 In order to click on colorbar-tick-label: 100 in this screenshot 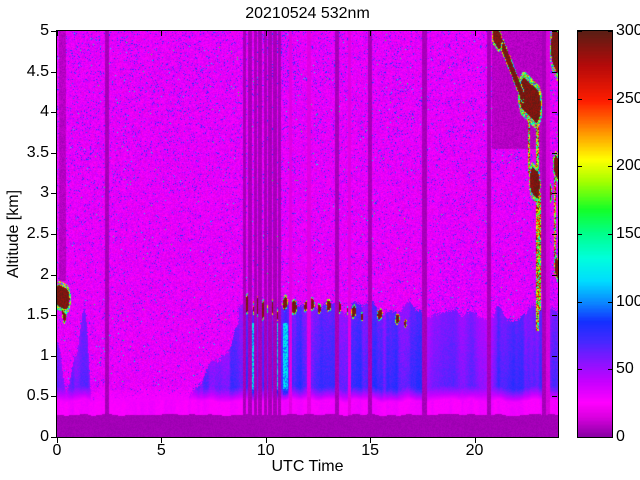, I will do `click(628, 301)`.